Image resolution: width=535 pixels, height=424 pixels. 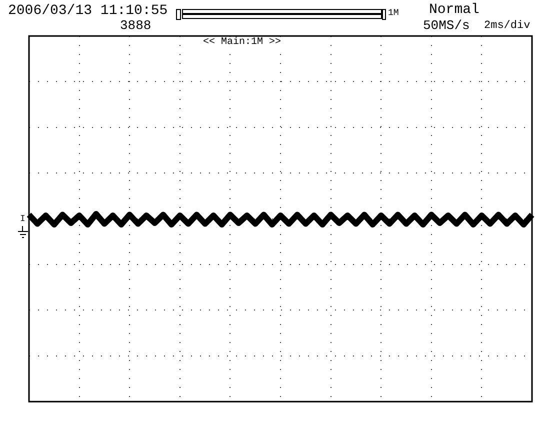 I want to click on text: 1M, so click(x=393, y=13).